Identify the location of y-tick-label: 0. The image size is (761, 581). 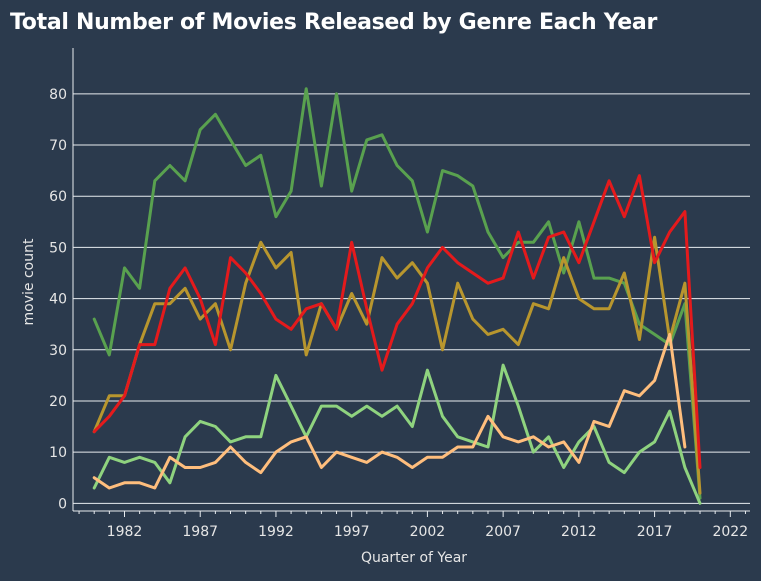
(62, 504).